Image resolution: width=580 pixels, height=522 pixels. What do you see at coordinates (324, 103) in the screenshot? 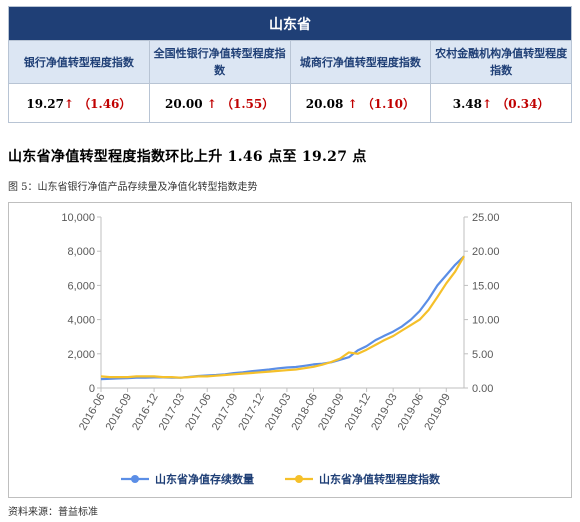
I see `value-number: 20.08` at bounding box center [324, 103].